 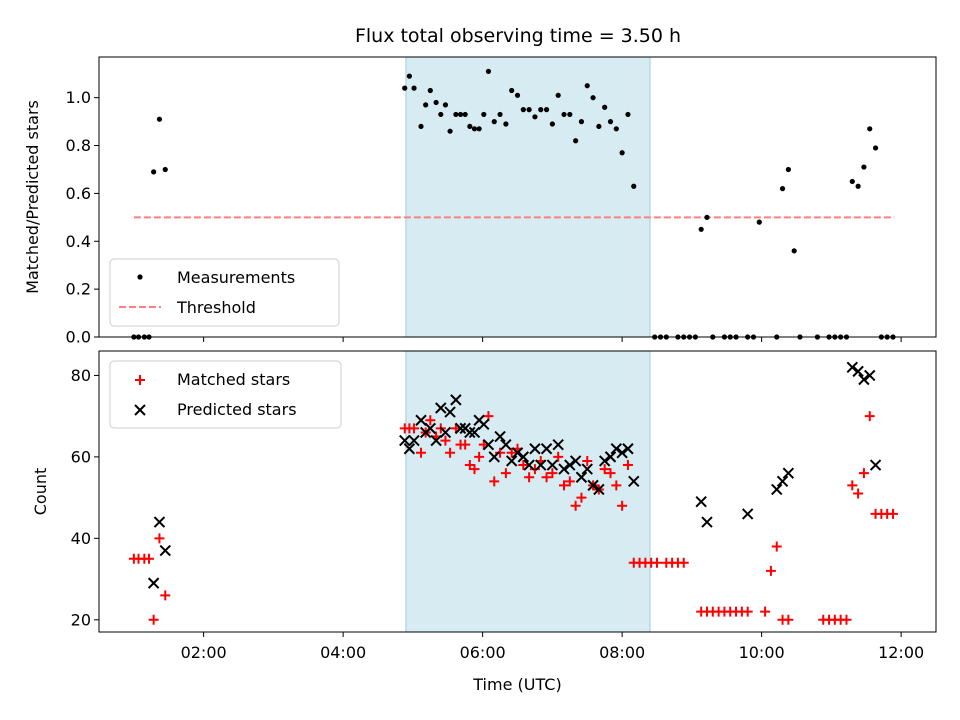 I want to click on y-tick-label: 60, so click(x=81, y=456).